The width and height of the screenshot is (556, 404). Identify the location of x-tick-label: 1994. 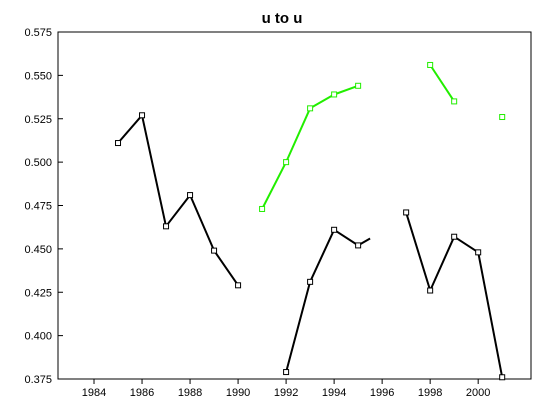
(334, 393).